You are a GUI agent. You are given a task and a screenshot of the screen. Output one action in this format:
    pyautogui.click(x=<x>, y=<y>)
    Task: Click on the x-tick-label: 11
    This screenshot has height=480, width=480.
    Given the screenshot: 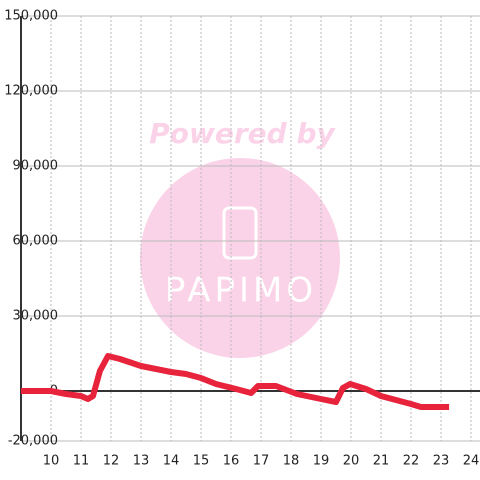 What is the action you would take?
    pyautogui.click(x=81, y=461)
    